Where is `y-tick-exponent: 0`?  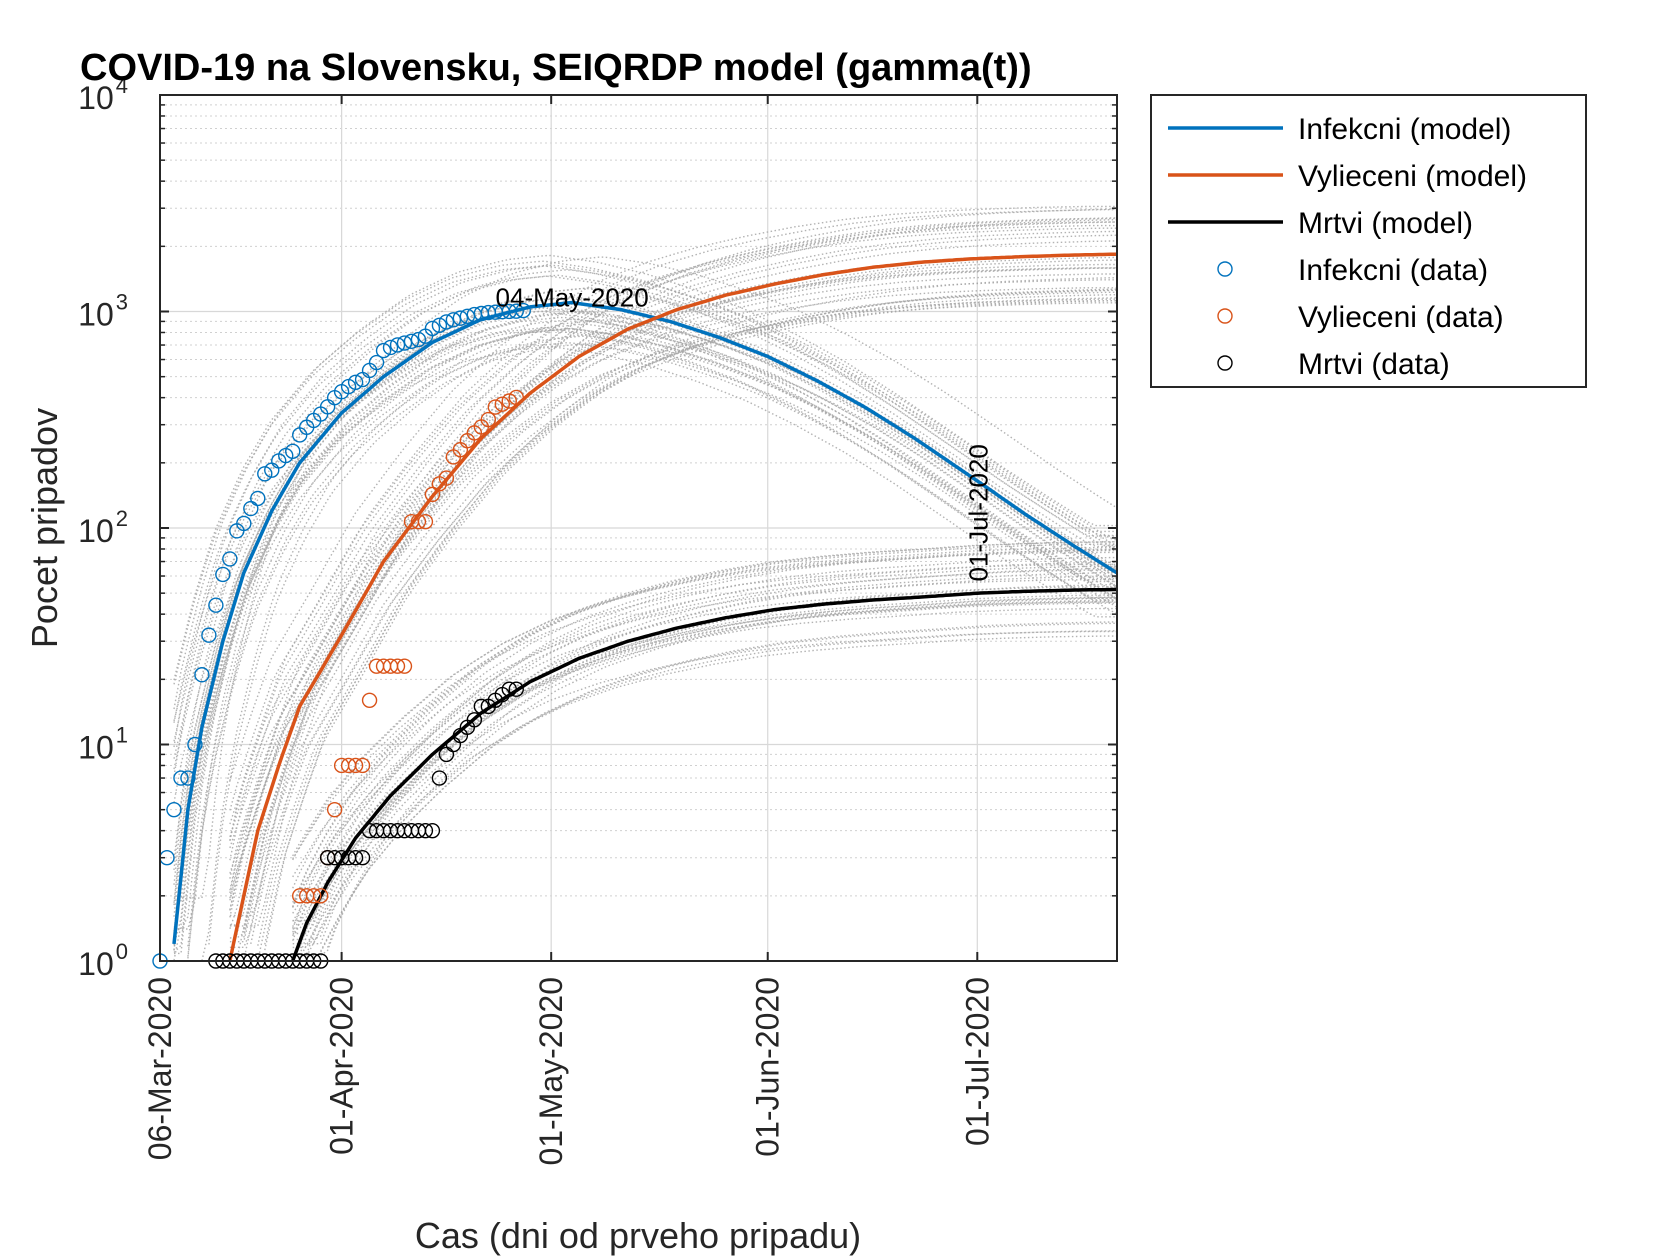
y-tick-exponent: 0 is located at coordinates (122, 951).